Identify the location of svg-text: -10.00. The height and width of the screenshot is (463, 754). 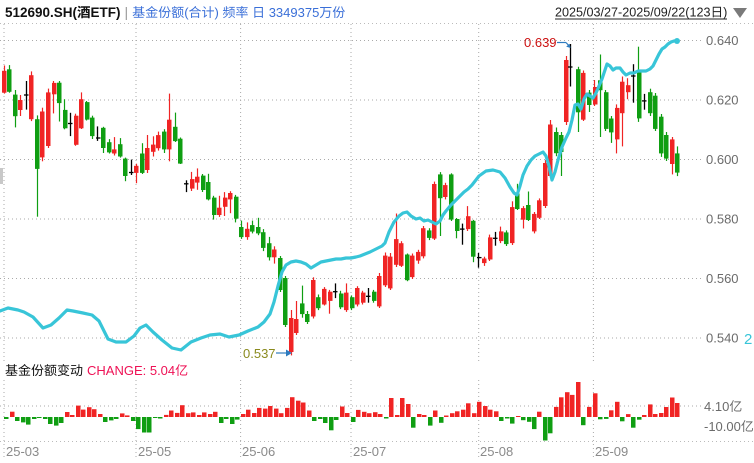
(722, 426).